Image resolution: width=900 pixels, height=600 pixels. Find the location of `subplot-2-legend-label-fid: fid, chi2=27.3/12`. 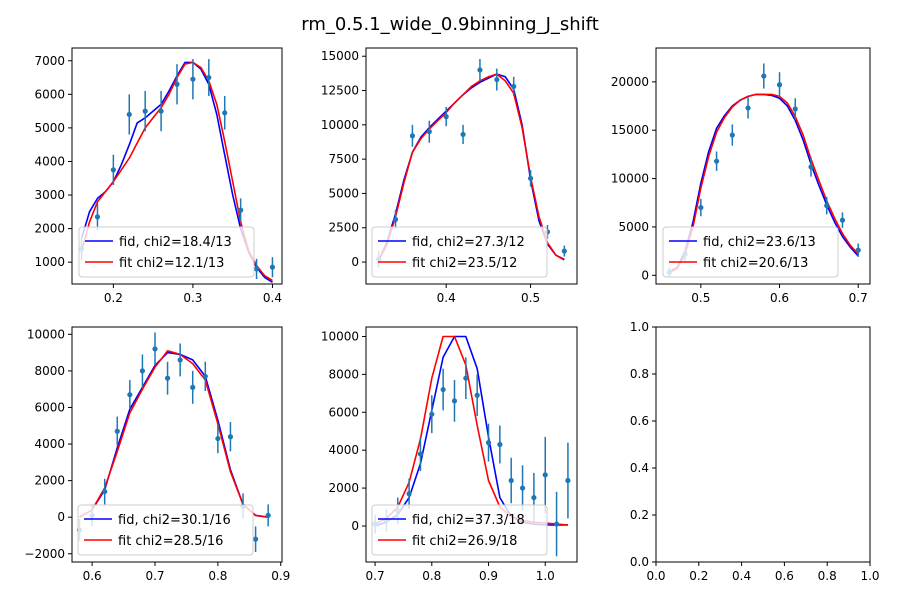

subplot-2-legend-label-fid: fid, chi2=27.3/12 is located at coordinates (468, 242).